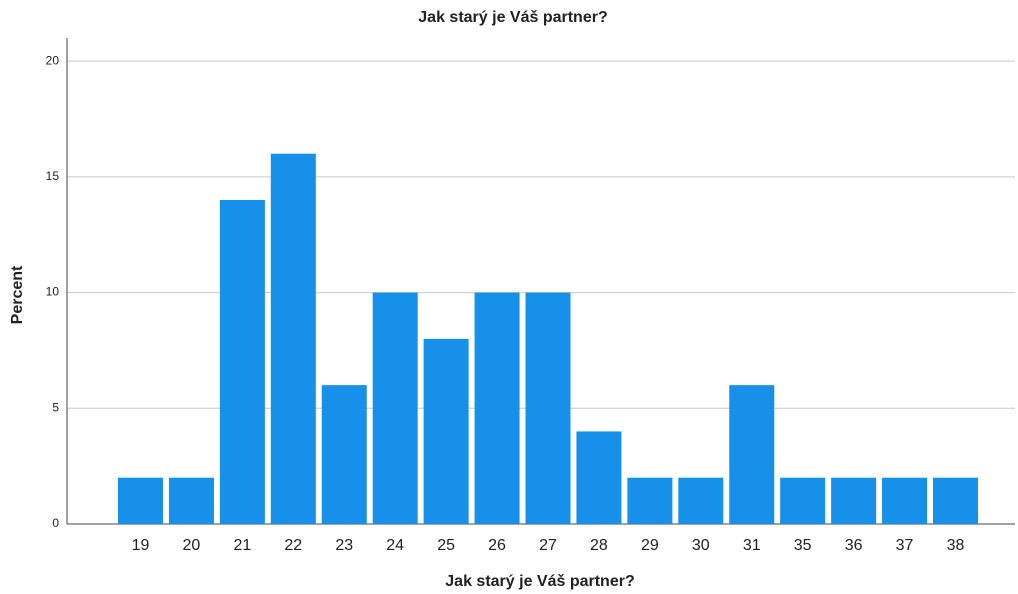 The width and height of the screenshot is (1018, 594). What do you see at coordinates (905, 545) in the screenshot?
I see `x-tick-label: 37` at bounding box center [905, 545].